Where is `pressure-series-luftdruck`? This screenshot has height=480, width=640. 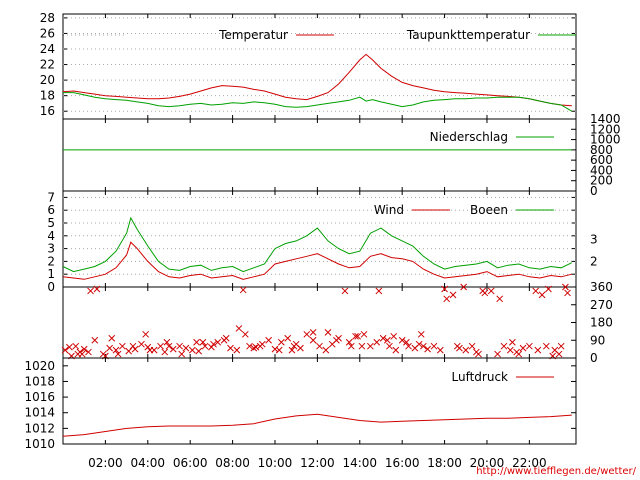 pressure-series-luftdruck is located at coordinates (317, 425).